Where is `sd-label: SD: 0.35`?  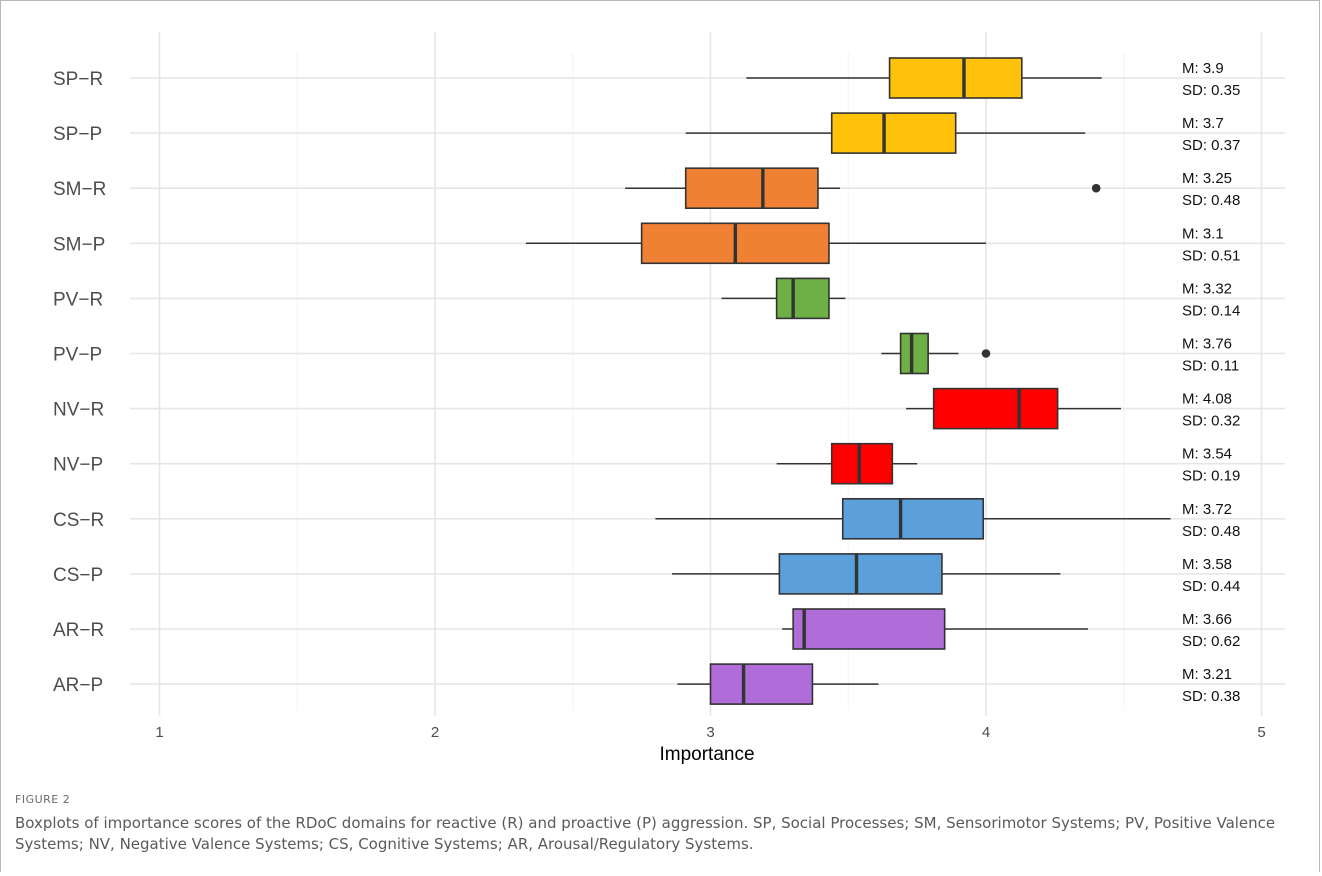 sd-label: SD: 0.35 is located at coordinates (1211, 90).